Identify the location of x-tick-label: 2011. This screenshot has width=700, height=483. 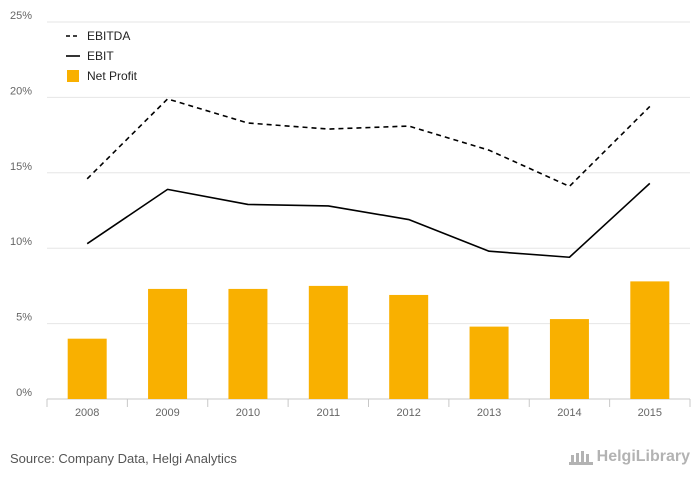
(328, 413).